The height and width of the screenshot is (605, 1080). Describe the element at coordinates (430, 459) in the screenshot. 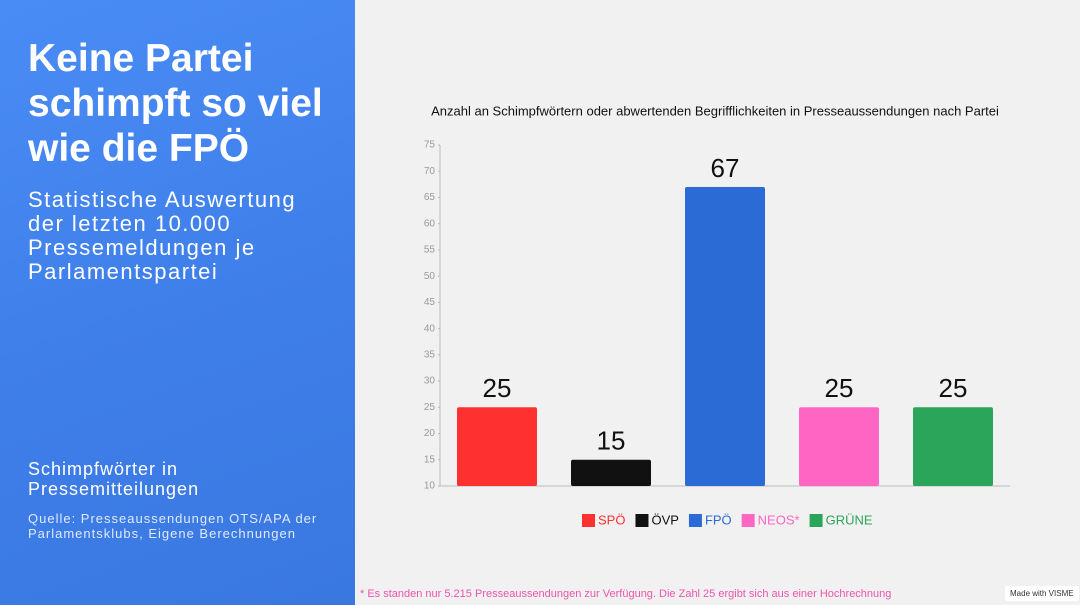

I see `y-tick-label: 15` at that location.